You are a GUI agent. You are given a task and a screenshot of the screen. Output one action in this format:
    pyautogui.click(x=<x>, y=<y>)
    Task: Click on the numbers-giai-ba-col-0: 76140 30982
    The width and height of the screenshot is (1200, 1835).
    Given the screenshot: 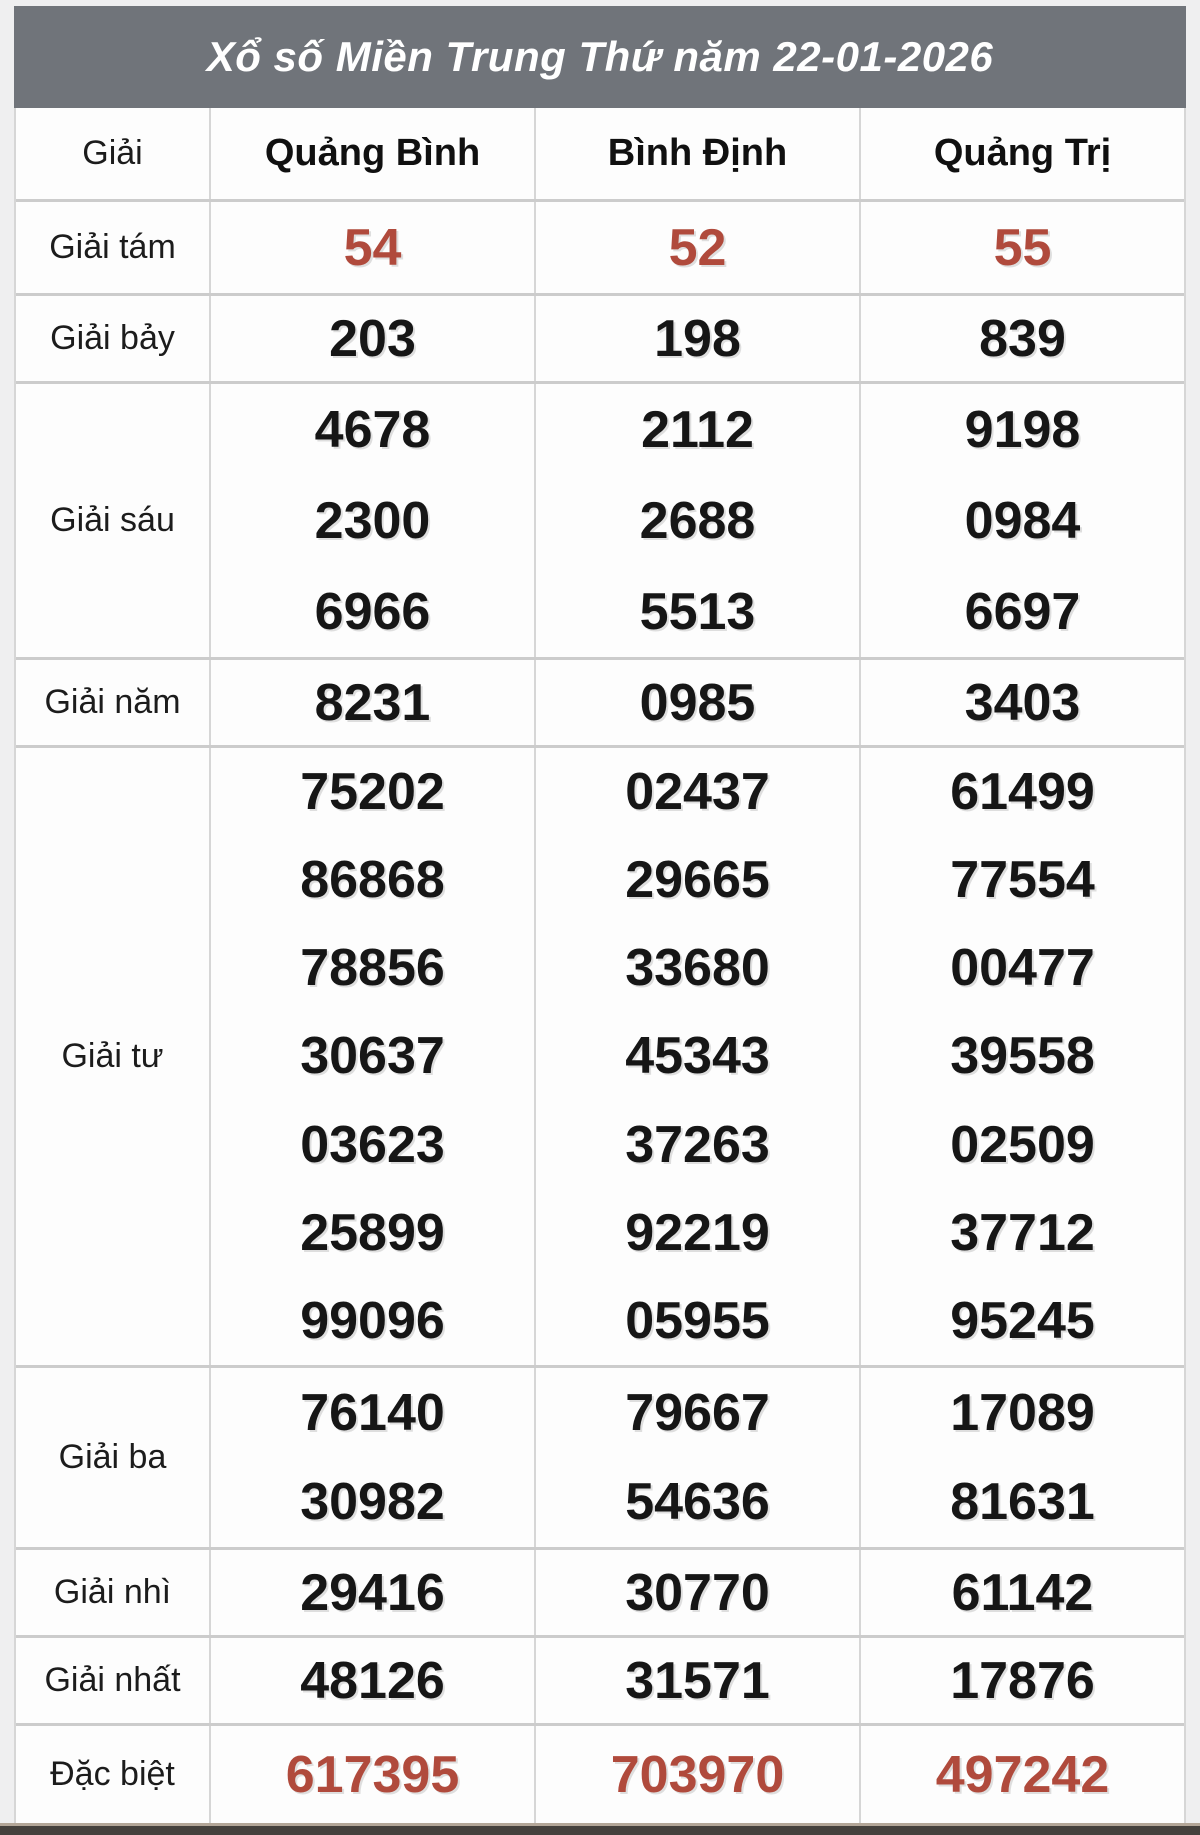 What is the action you would take?
    pyautogui.click(x=371, y=1457)
    